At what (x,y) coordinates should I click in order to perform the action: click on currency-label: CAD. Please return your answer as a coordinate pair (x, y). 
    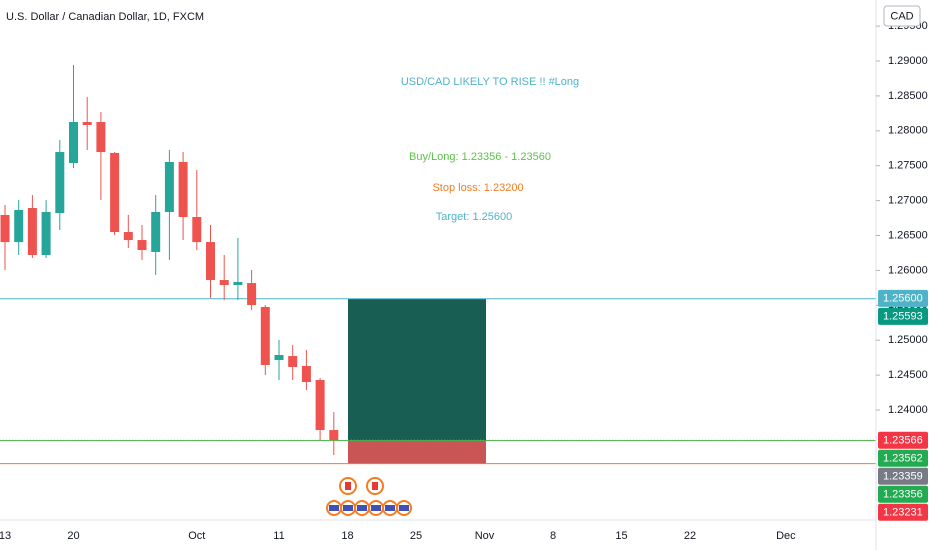
    Looking at the image, I should click on (901, 16).